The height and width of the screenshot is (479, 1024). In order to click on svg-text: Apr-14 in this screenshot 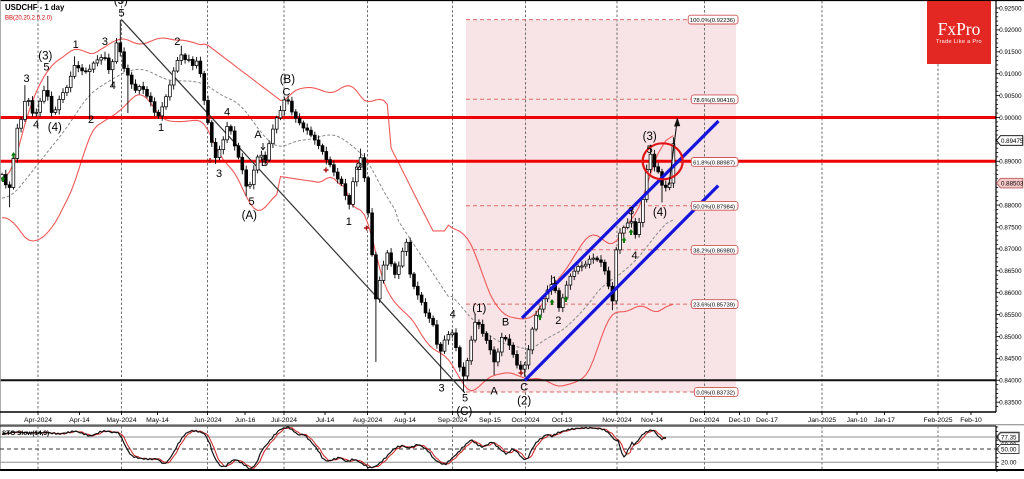, I will do `click(79, 420)`.